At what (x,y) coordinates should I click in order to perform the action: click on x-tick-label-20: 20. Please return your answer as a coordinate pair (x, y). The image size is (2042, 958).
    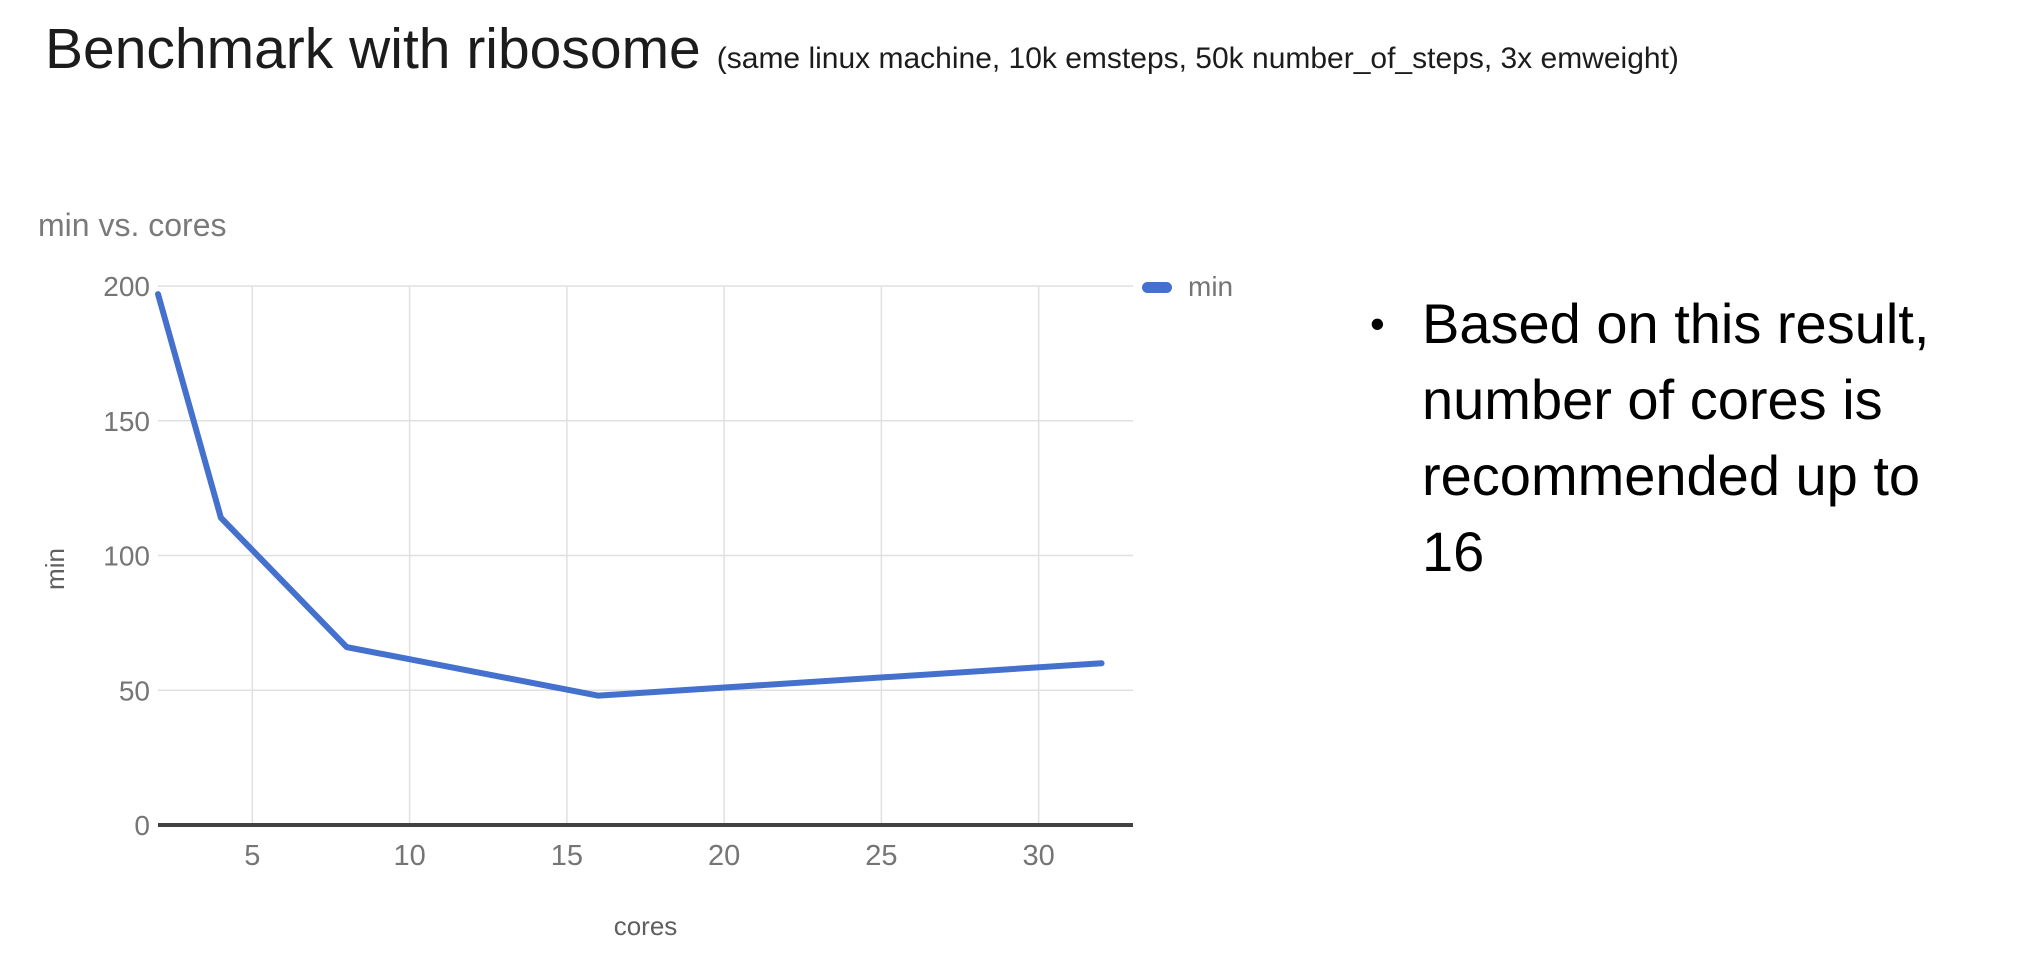
    Looking at the image, I should click on (724, 856).